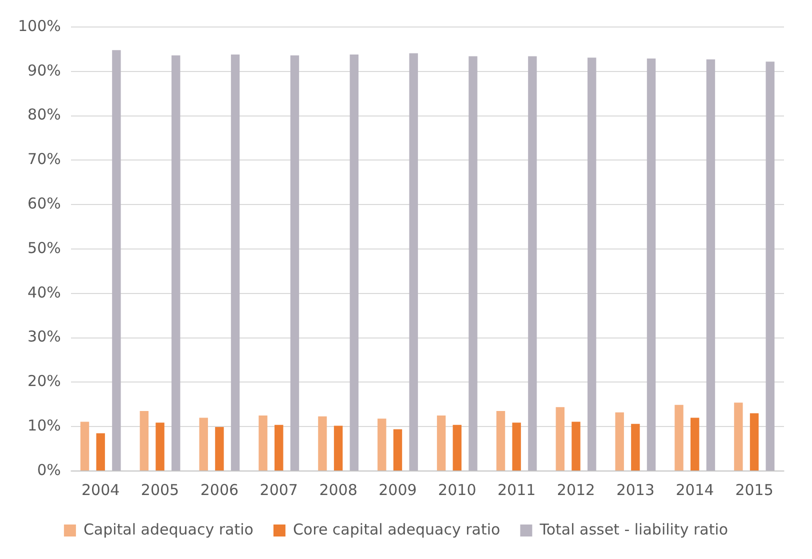 This screenshot has height=559, width=812. What do you see at coordinates (44, 337) in the screenshot?
I see `y-tick-label: 30%` at bounding box center [44, 337].